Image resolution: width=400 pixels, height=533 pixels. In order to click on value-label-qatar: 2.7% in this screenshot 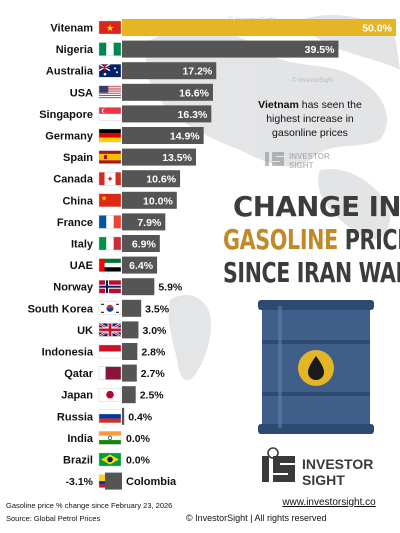, I will do `click(153, 374)`.